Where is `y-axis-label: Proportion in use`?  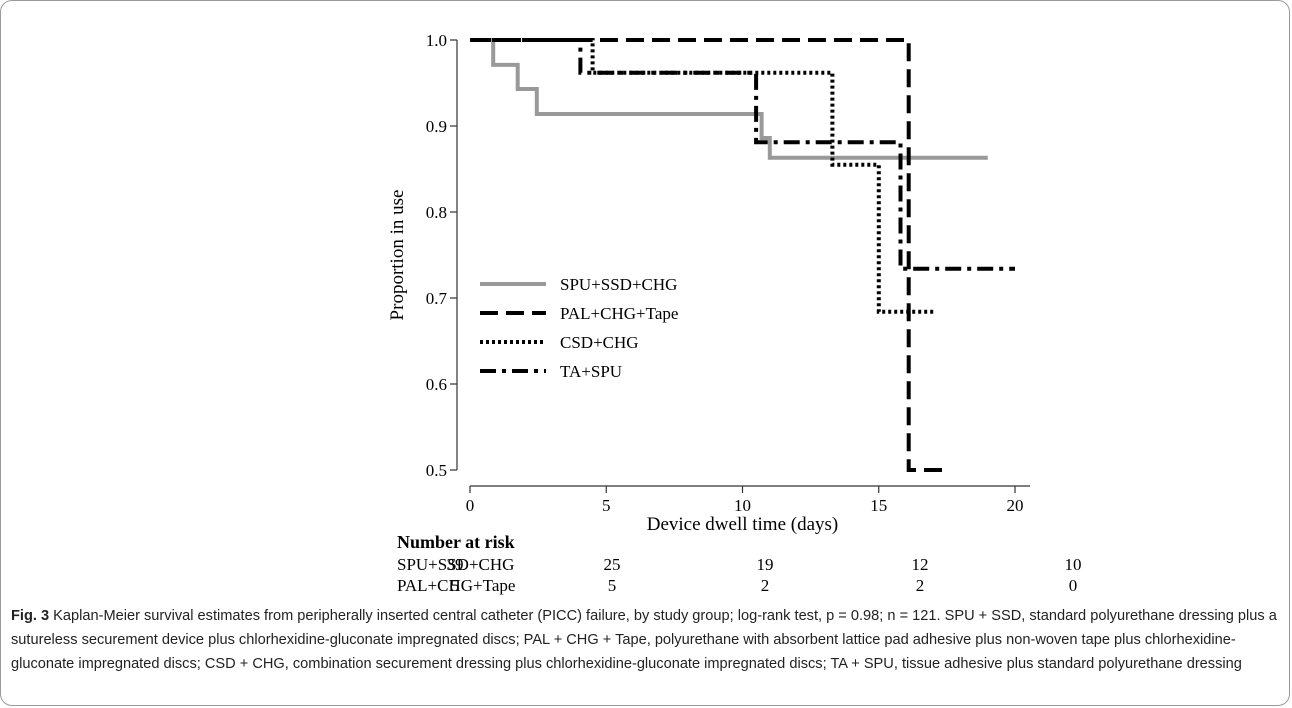 y-axis-label: Proportion in use is located at coordinates (397, 255).